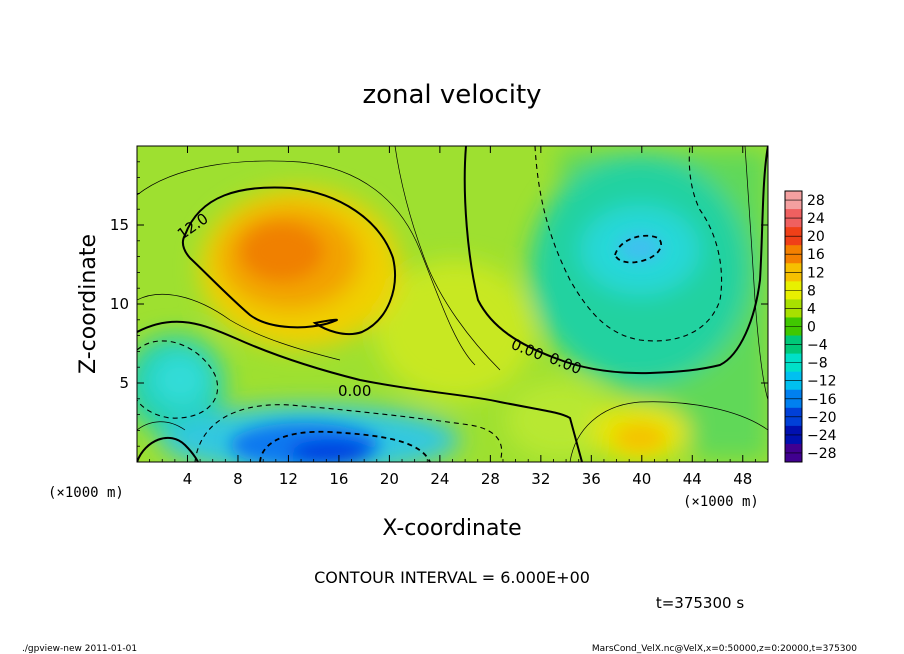 This screenshot has width=904, height=654. Describe the element at coordinates (451, 95) in the screenshot. I see `chart-title: zonal velocity` at that location.